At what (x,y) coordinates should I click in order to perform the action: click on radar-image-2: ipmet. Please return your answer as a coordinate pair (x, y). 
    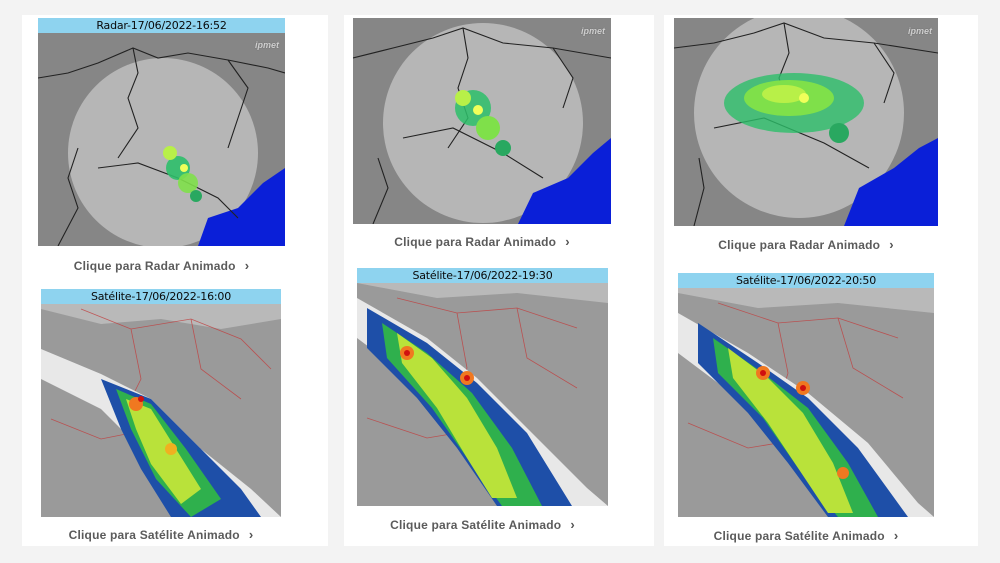
    Looking at the image, I should click on (482, 121).